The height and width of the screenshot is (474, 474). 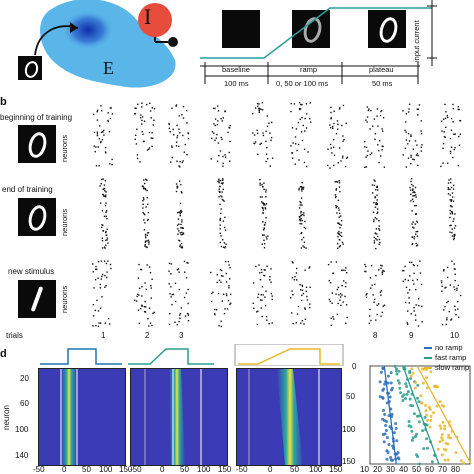 I want to click on scatter-xtick-20: 20, so click(x=377, y=469).